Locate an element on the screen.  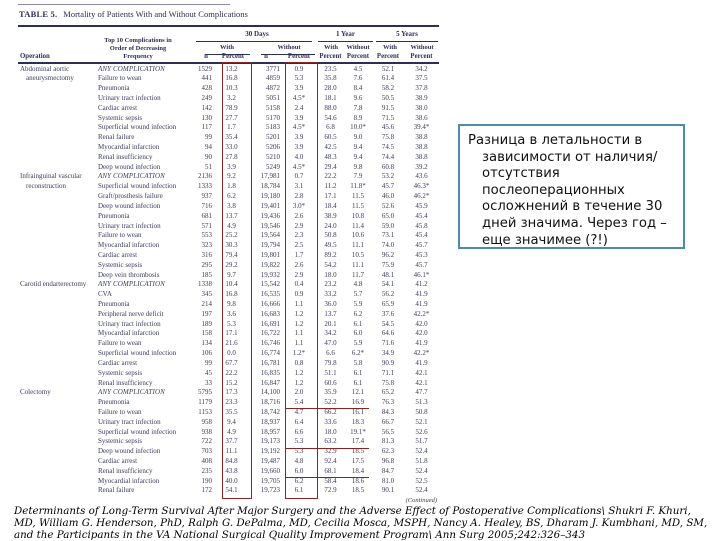
value-cell: 1.1 is located at coordinates (299, 304).